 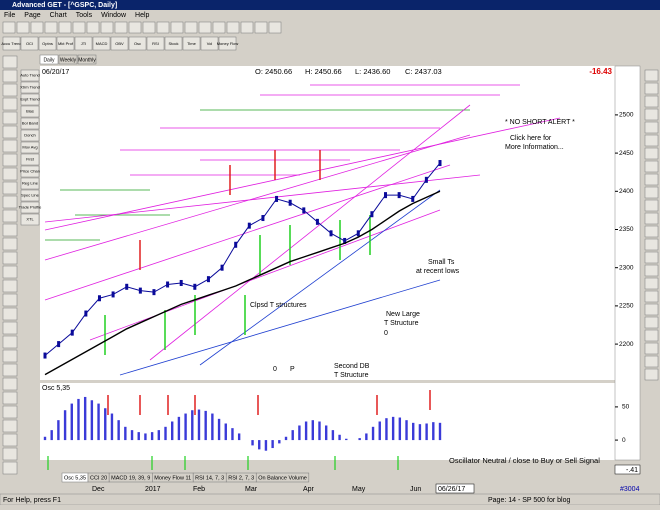 I want to click on tool-label: JTI, so click(x=84, y=43).